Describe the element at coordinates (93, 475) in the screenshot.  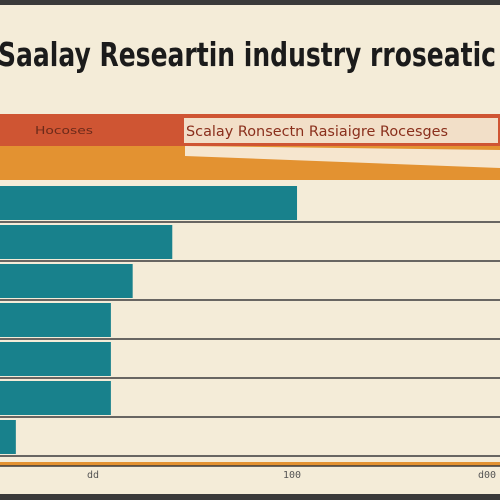
I see `x-tick-label-0: dd` at that location.